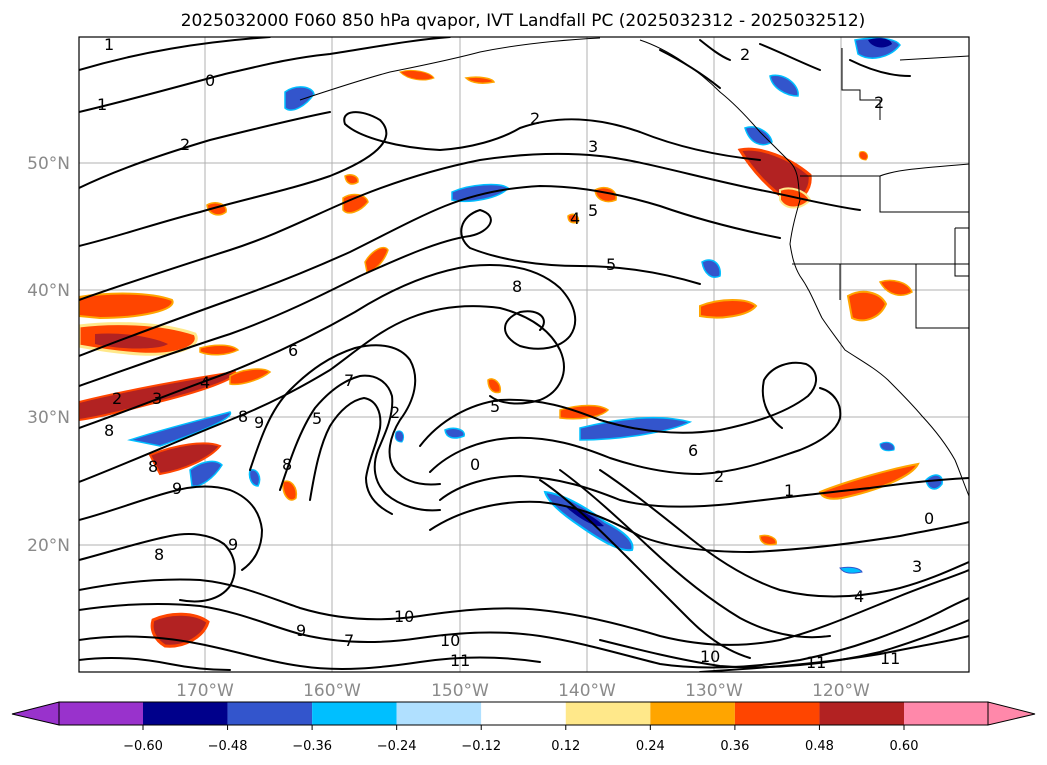 Image resolution: width=1047 pixels, height=765 pixels. I want to click on lon-label: 170°W, so click(205, 691).